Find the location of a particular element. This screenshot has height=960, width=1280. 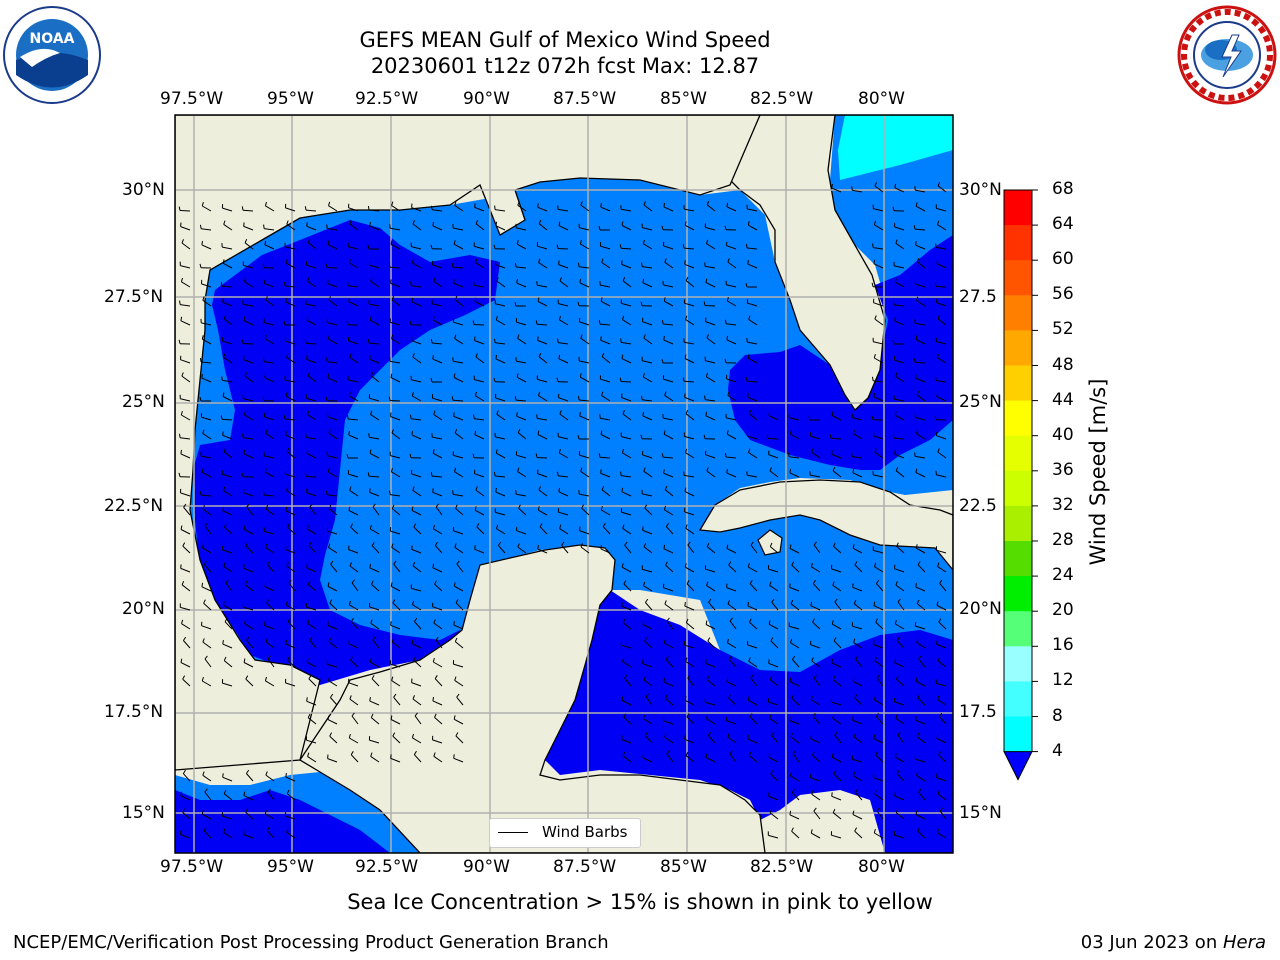

noaa-logo-icon: NOAA is located at coordinates (52, 55).